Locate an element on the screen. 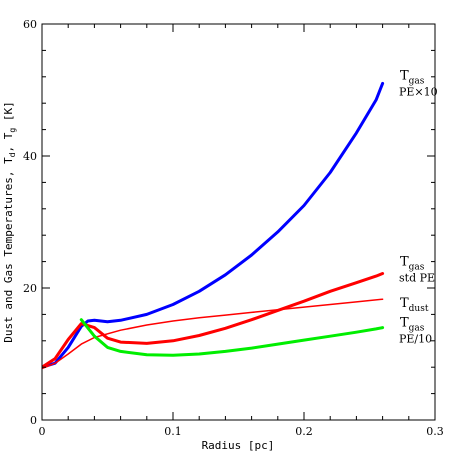 This screenshot has height=463, width=463. series-label-line2-1: std PE is located at coordinates (417, 277).